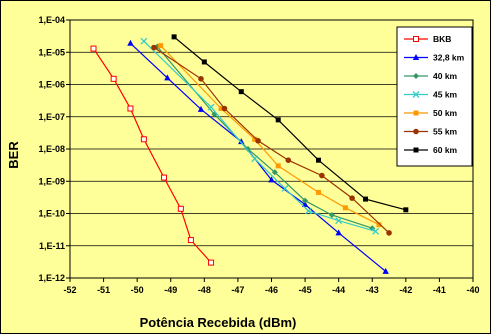  Describe the element at coordinates (445, 150) in the screenshot. I see `legend-label: 60 km` at that location.